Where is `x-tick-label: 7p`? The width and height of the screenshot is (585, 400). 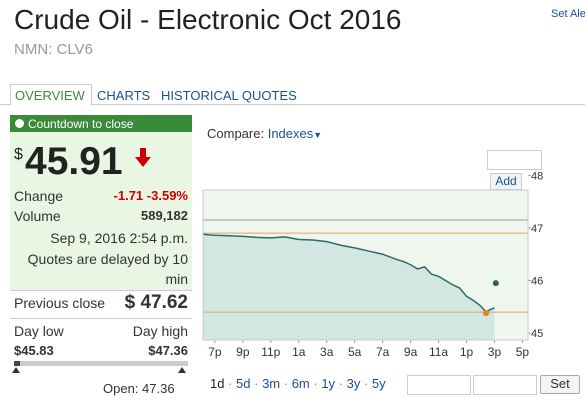
x-tick-label: 7p is located at coordinates (215, 352).